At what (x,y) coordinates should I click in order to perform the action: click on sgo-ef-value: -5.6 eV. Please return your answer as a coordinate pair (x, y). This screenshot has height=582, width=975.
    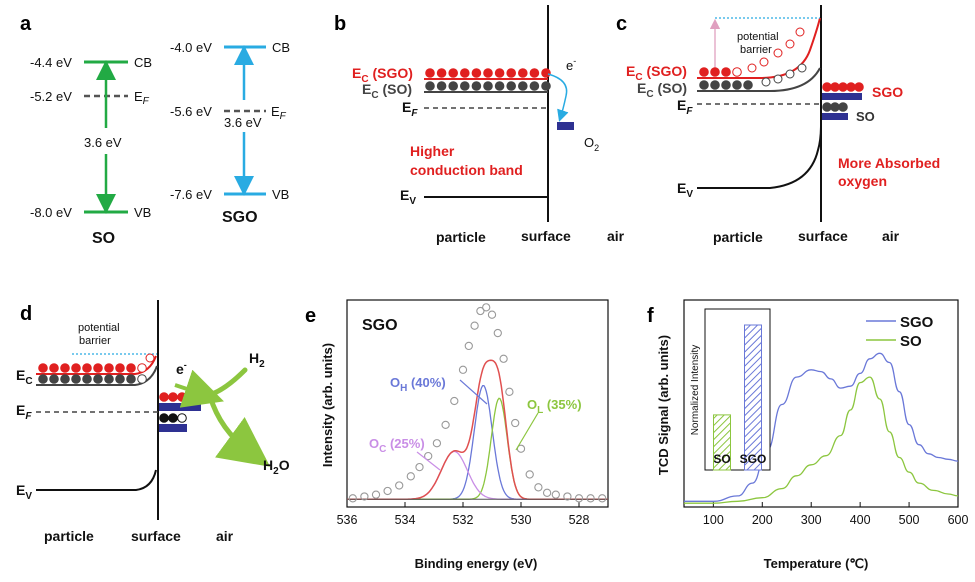
    Looking at the image, I should click on (191, 111).